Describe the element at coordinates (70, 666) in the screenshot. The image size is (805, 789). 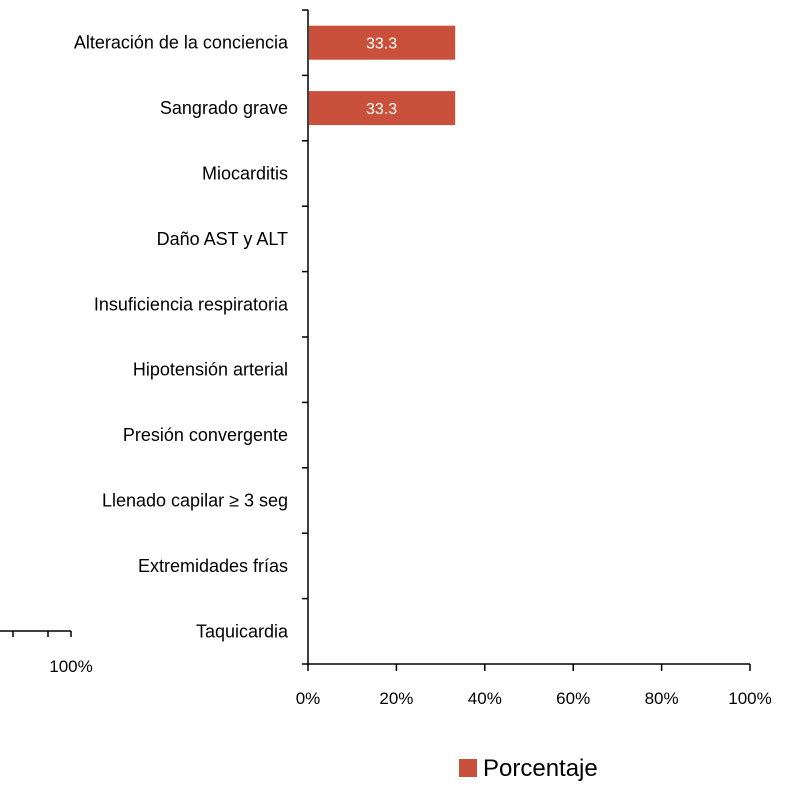
I see `partial-x-tick-label: 100%` at that location.